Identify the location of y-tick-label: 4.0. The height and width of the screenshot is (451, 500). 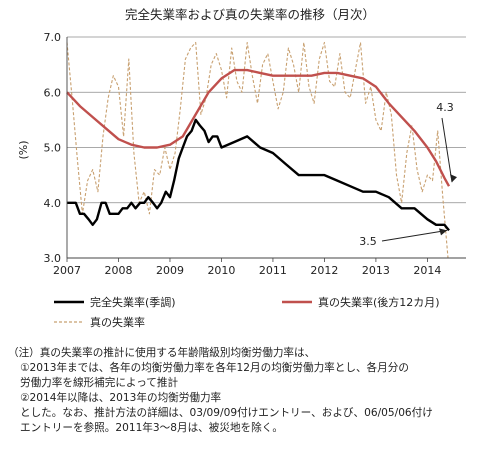
(53, 203).